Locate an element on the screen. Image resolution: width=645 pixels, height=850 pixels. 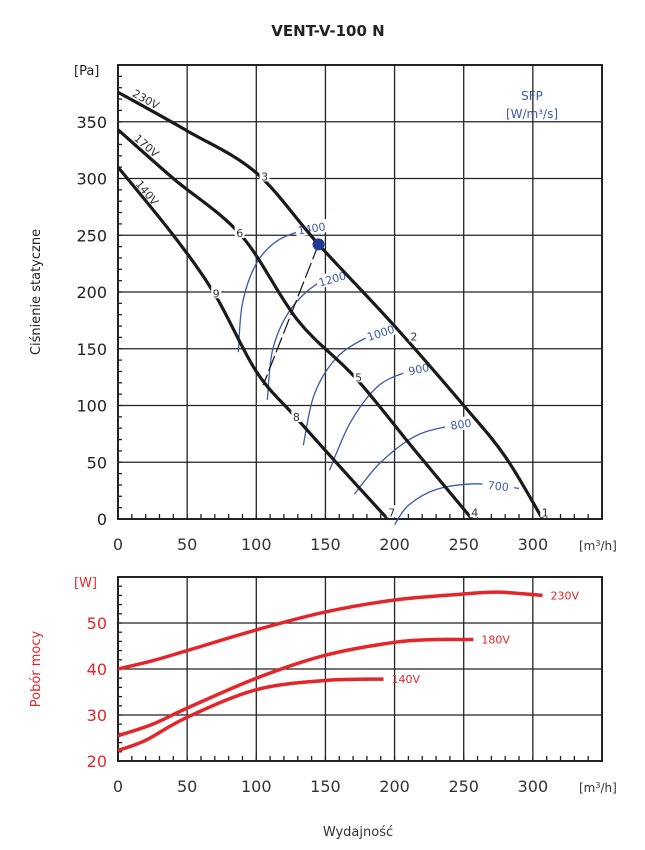
y-unit-label: [W] is located at coordinates (85, 583).